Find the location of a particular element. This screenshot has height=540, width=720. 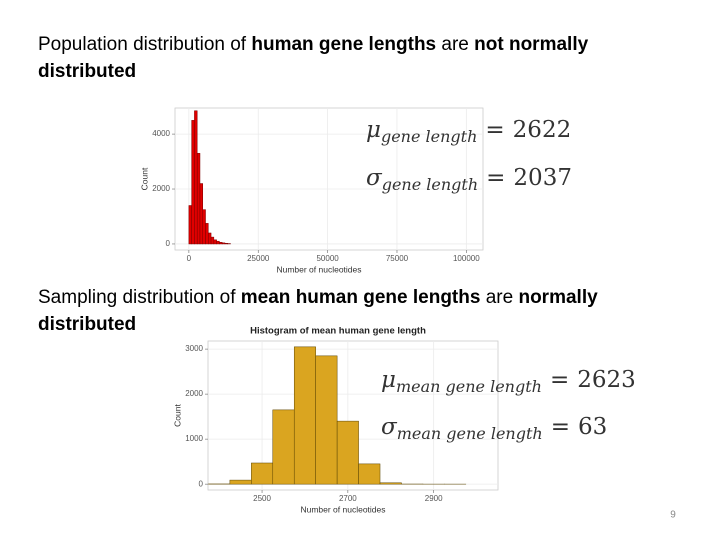

x-tick-label: 2500 is located at coordinates (262, 498).